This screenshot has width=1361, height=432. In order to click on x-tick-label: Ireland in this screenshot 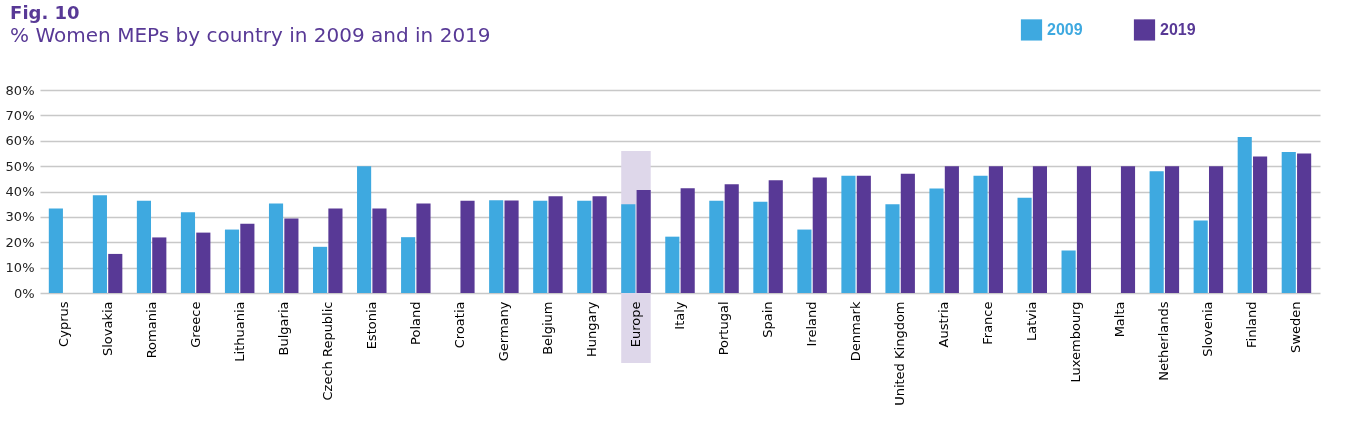, I will do `click(812, 324)`.